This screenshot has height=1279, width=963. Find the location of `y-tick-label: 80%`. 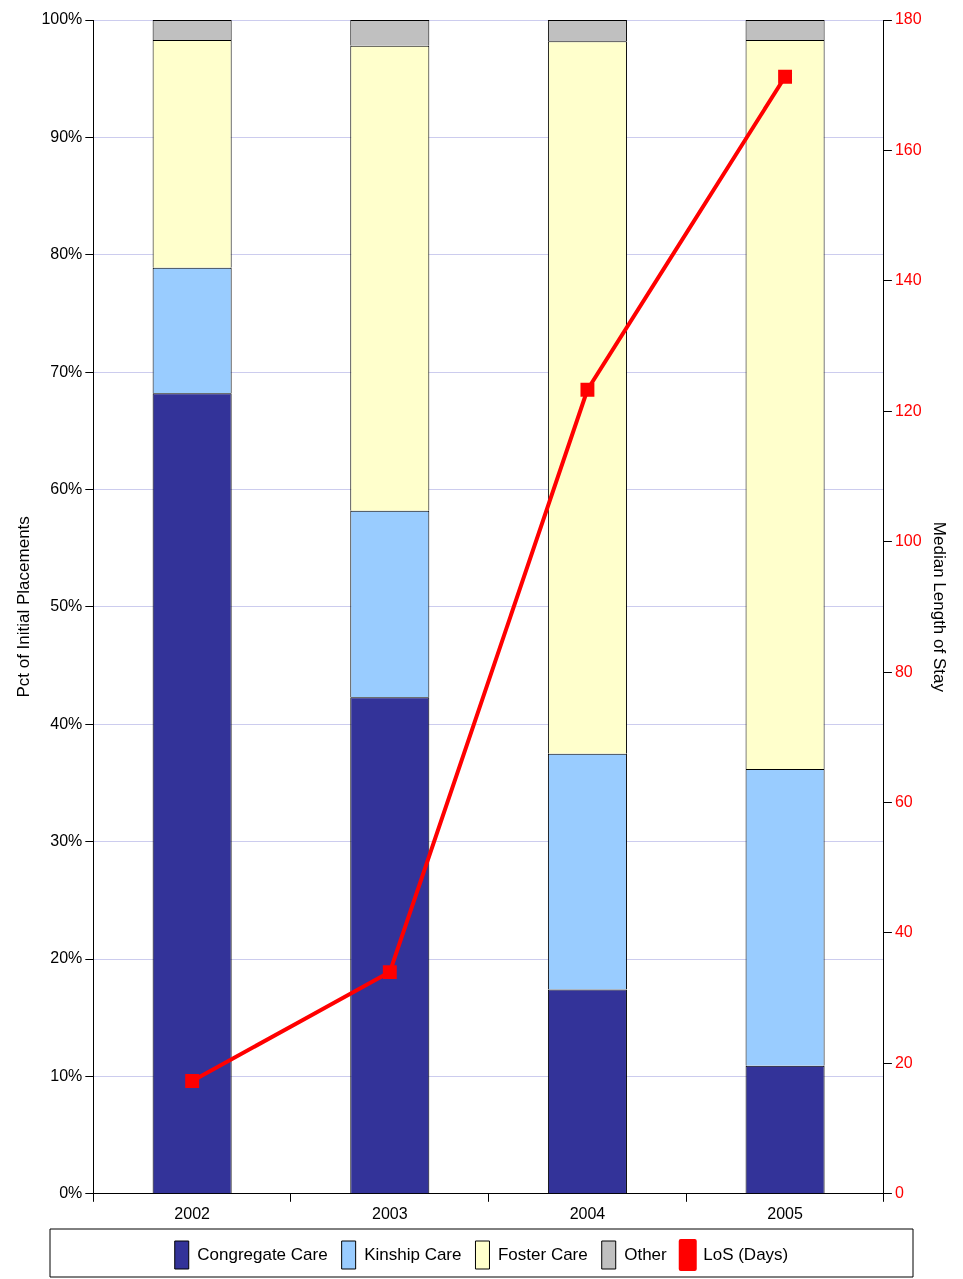

y-tick-label: 80% is located at coordinates (66, 254).